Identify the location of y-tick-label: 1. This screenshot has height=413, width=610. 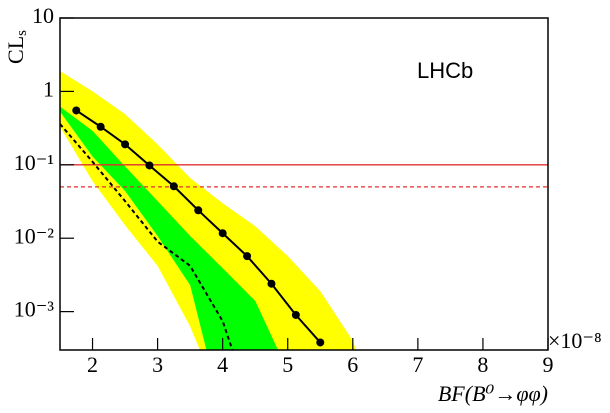
(48, 88).